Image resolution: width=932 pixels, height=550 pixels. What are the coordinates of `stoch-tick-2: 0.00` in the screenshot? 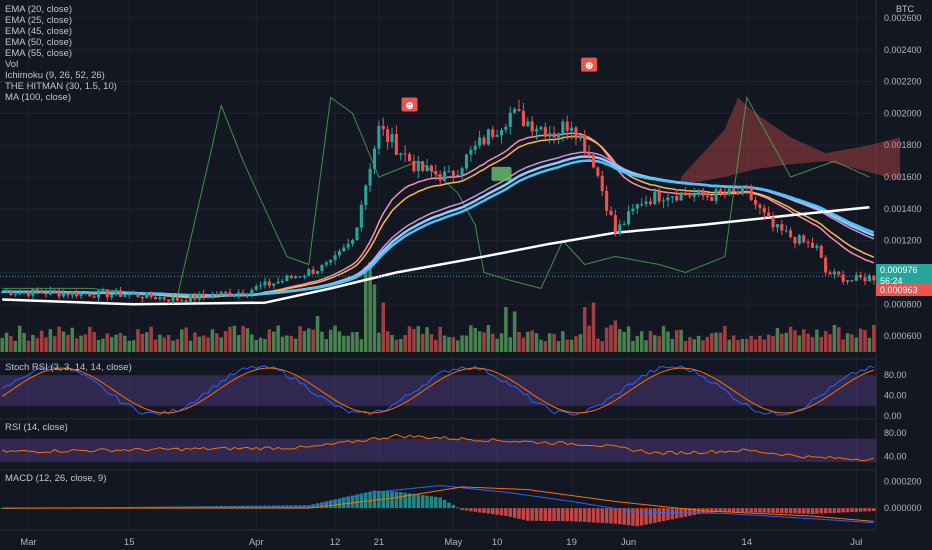 It's located at (893, 416).